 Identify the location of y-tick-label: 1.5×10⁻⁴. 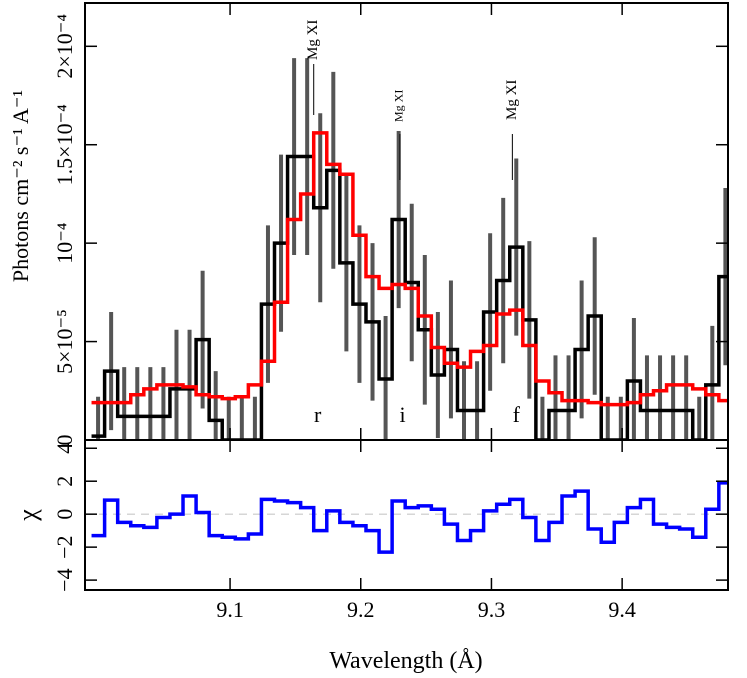
(64, 145).